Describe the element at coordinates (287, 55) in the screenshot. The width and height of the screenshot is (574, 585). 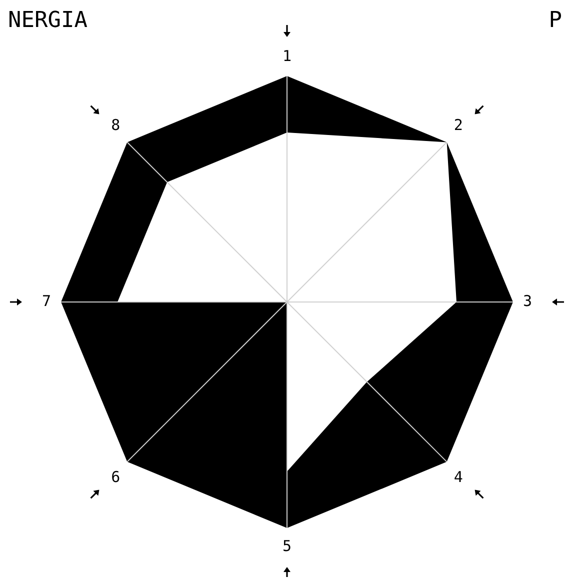
I see `spoke-label: 1` at that location.